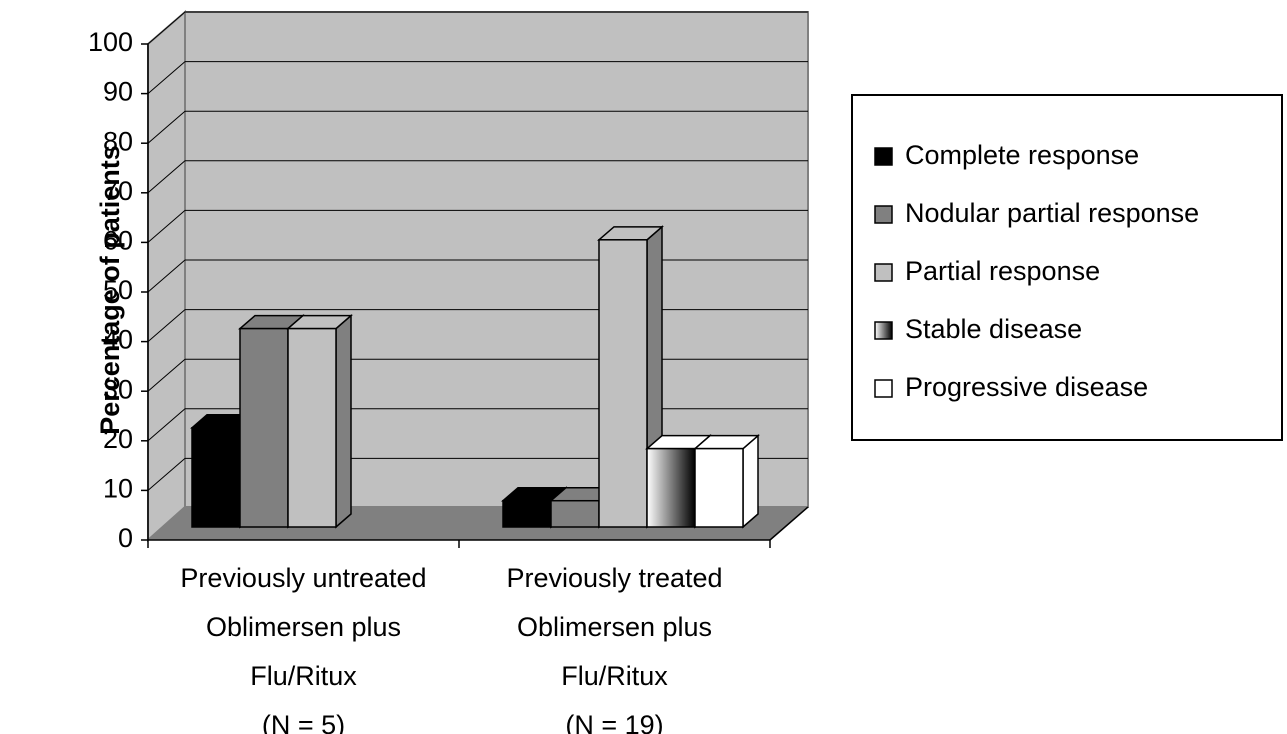 This screenshot has height=734, width=1287. I want to click on legend-label: Progressive disease, so click(1026, 387).